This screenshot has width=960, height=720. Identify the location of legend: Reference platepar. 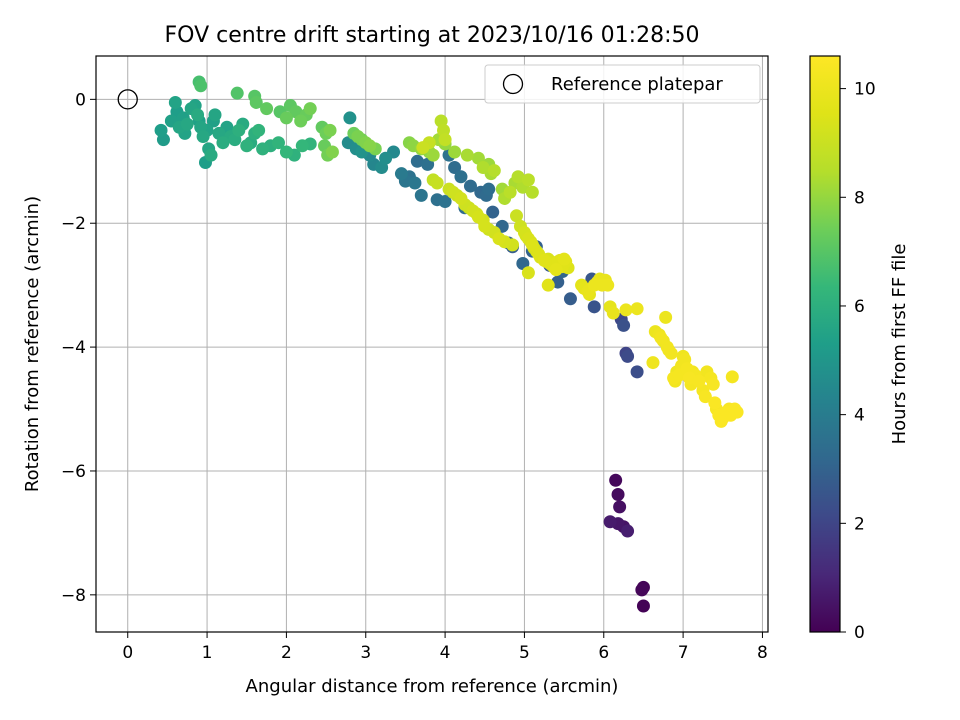
(622, 84).